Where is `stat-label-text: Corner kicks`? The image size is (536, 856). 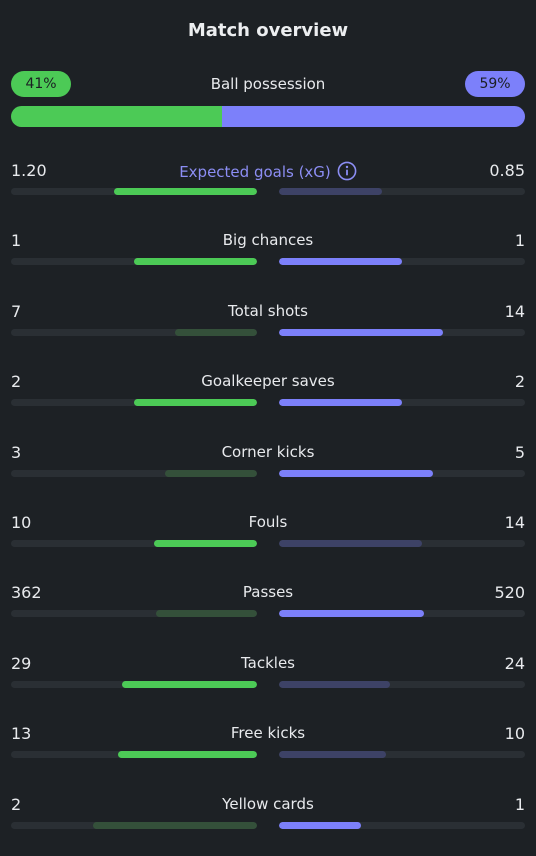 stat-label-text: Corner kicks is located at coordinates (268, 451).